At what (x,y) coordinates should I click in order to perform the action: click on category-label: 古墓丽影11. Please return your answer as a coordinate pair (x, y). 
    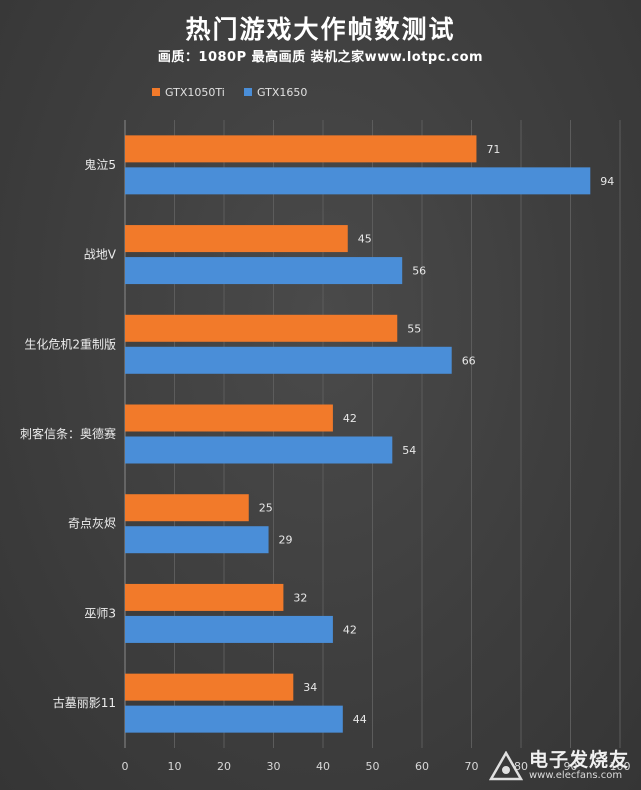
    Looking at the image, I should click on (84, 702).